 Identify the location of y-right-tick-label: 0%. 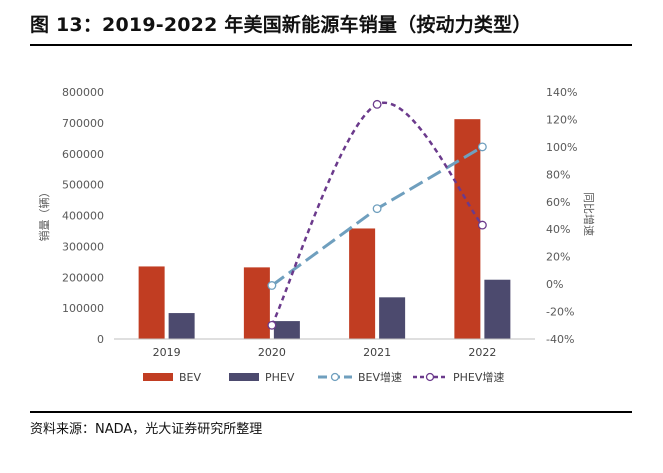
(554, 284).